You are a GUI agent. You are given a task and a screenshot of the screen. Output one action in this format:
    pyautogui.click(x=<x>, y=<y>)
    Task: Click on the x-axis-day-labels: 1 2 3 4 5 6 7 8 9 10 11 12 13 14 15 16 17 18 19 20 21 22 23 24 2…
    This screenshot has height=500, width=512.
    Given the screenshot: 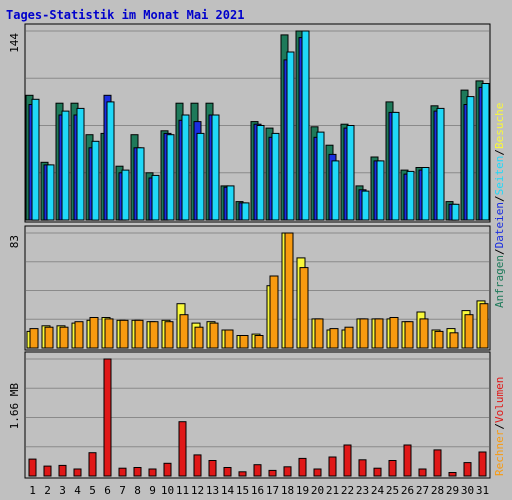 What is the action you would take?
    pyautogui.click(x=259, y=490)
    